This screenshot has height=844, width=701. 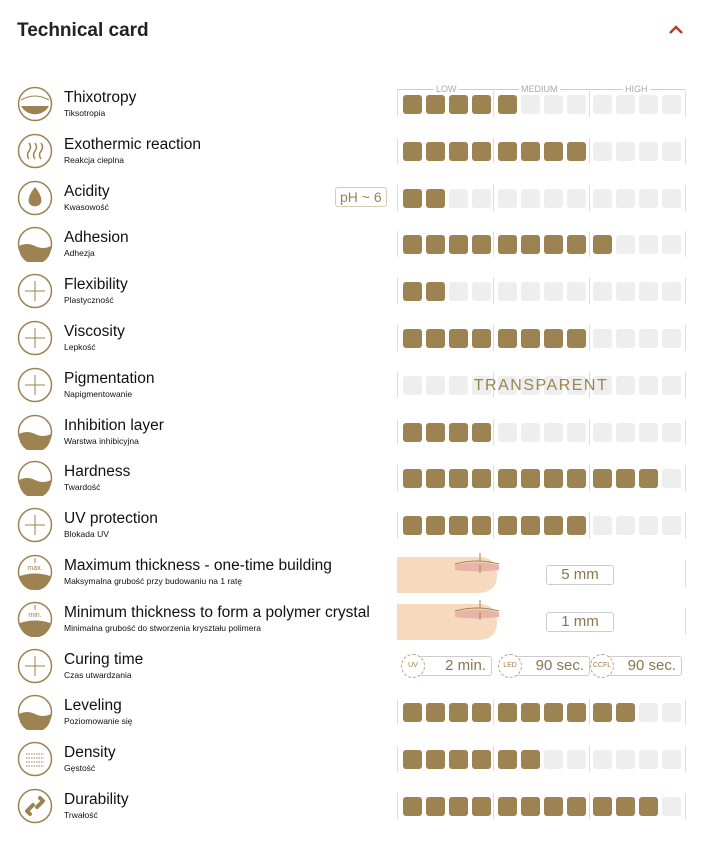 What do you see at coordinates (35, 385) in the screenshot?
I see `drops-icon` at bounding box center [35, 385].